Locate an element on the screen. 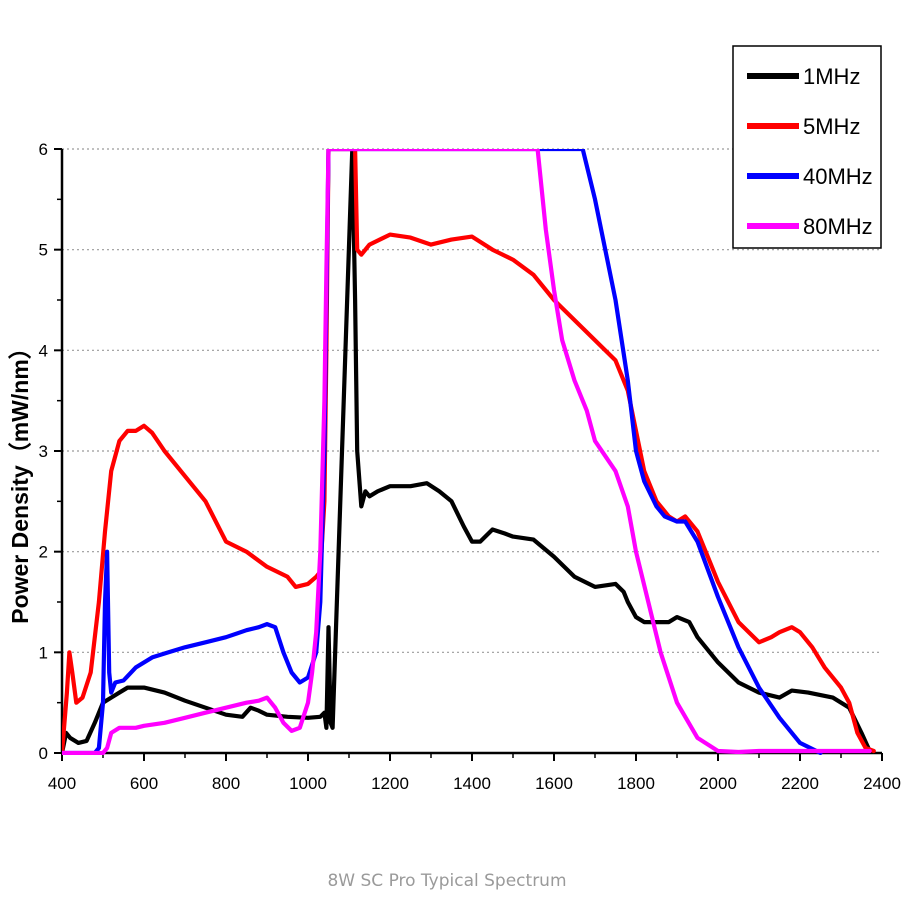  y-tick-label-6: 6 is located at coordinates (43, 149).